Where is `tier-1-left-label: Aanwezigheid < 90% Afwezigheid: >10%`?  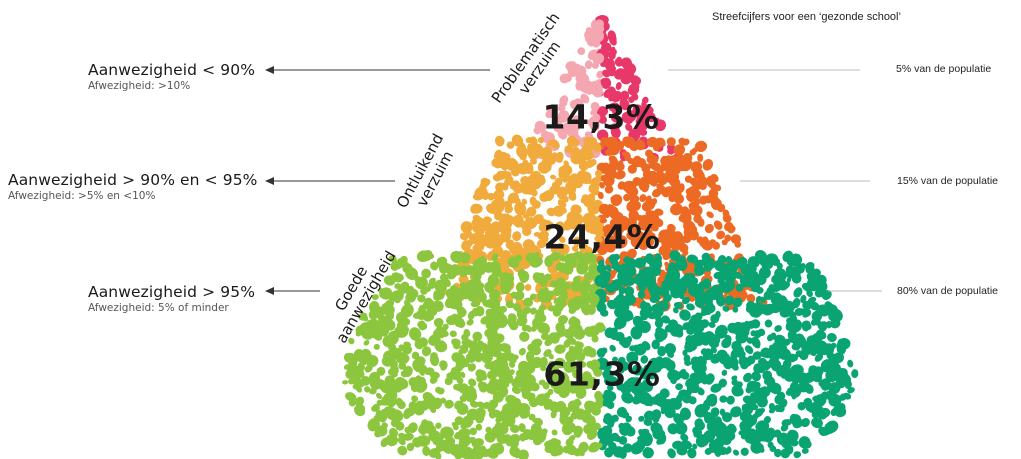 tier-1-left-label: Aanwezigheid < 90% Afwezigheid: >10% is located at coordinates (171, 76).